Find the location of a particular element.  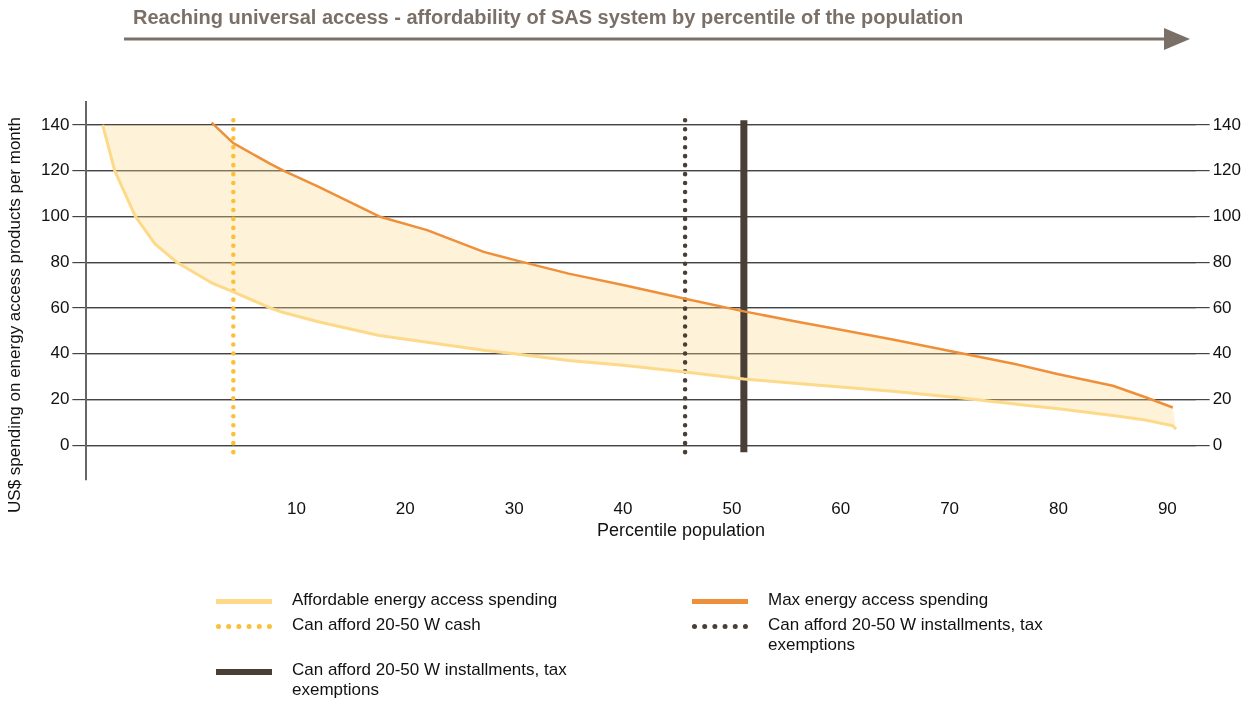

y2-tick-label: 60 is located at coordinates (1222, 307).